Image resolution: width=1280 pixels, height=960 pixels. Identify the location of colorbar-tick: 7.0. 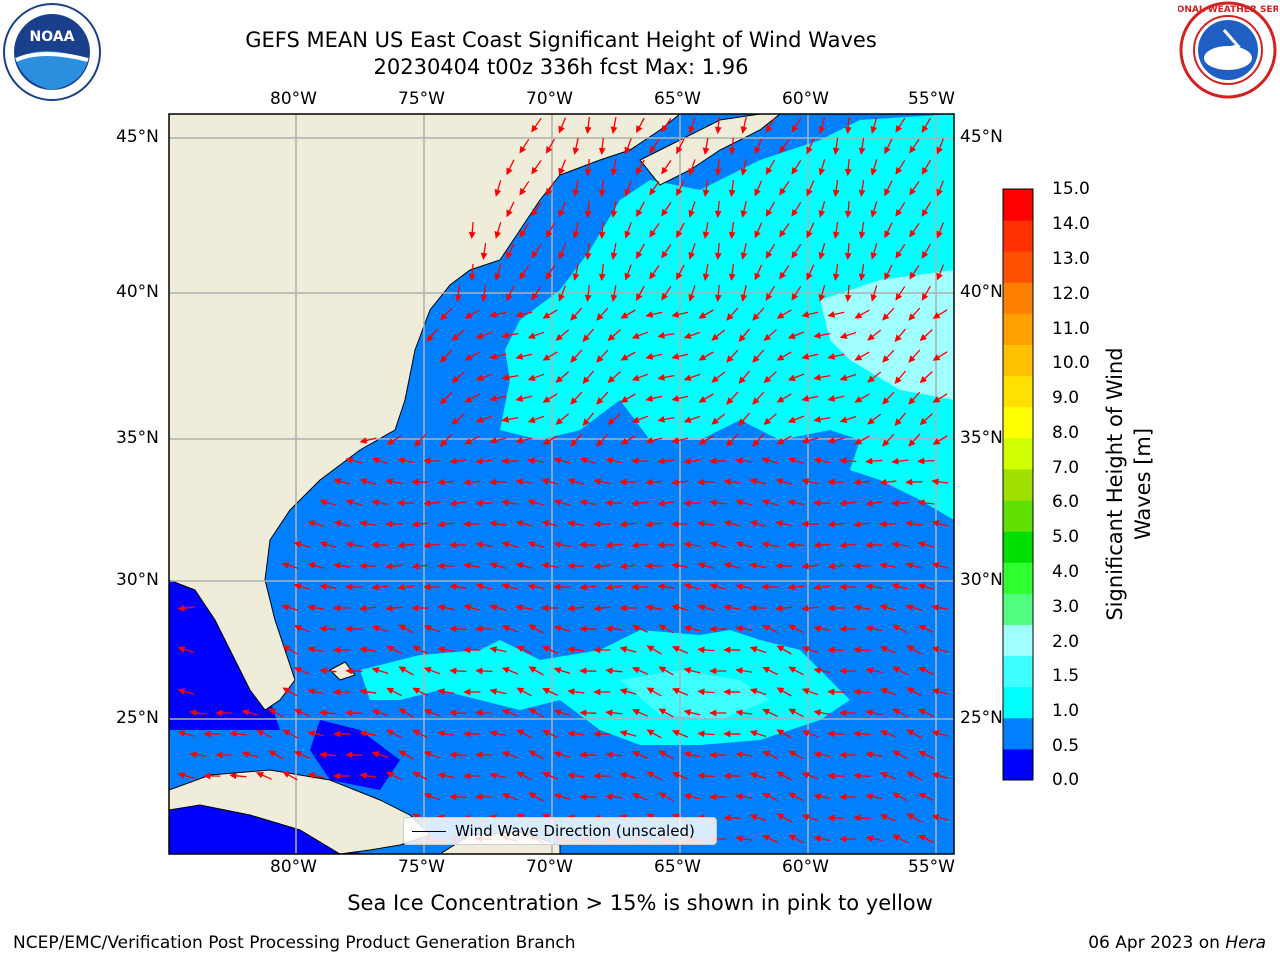
(1066, 468).